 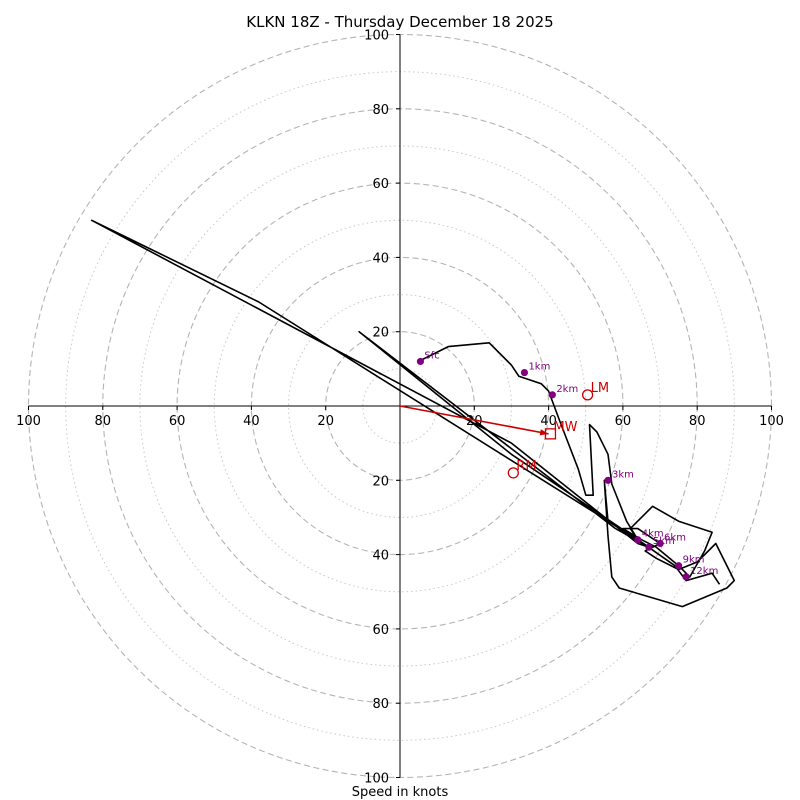 What do you see at coordinates (675, 537) in the screenshot?
I see `height-label: 6km` at bounding box center [675, 537].